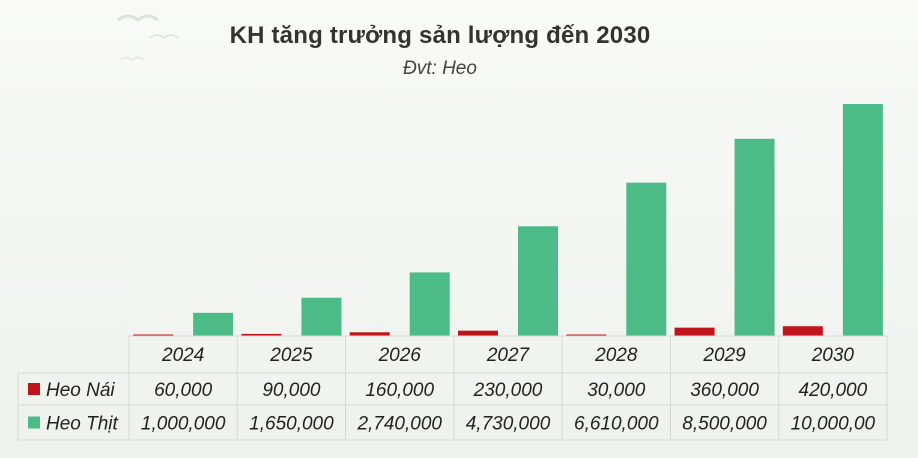 The width and height of the screenshot is (918, 458). Describe the element at coordinates (261, 334) in the screenshot. I see `bar-heo-nai-2025` at that location.